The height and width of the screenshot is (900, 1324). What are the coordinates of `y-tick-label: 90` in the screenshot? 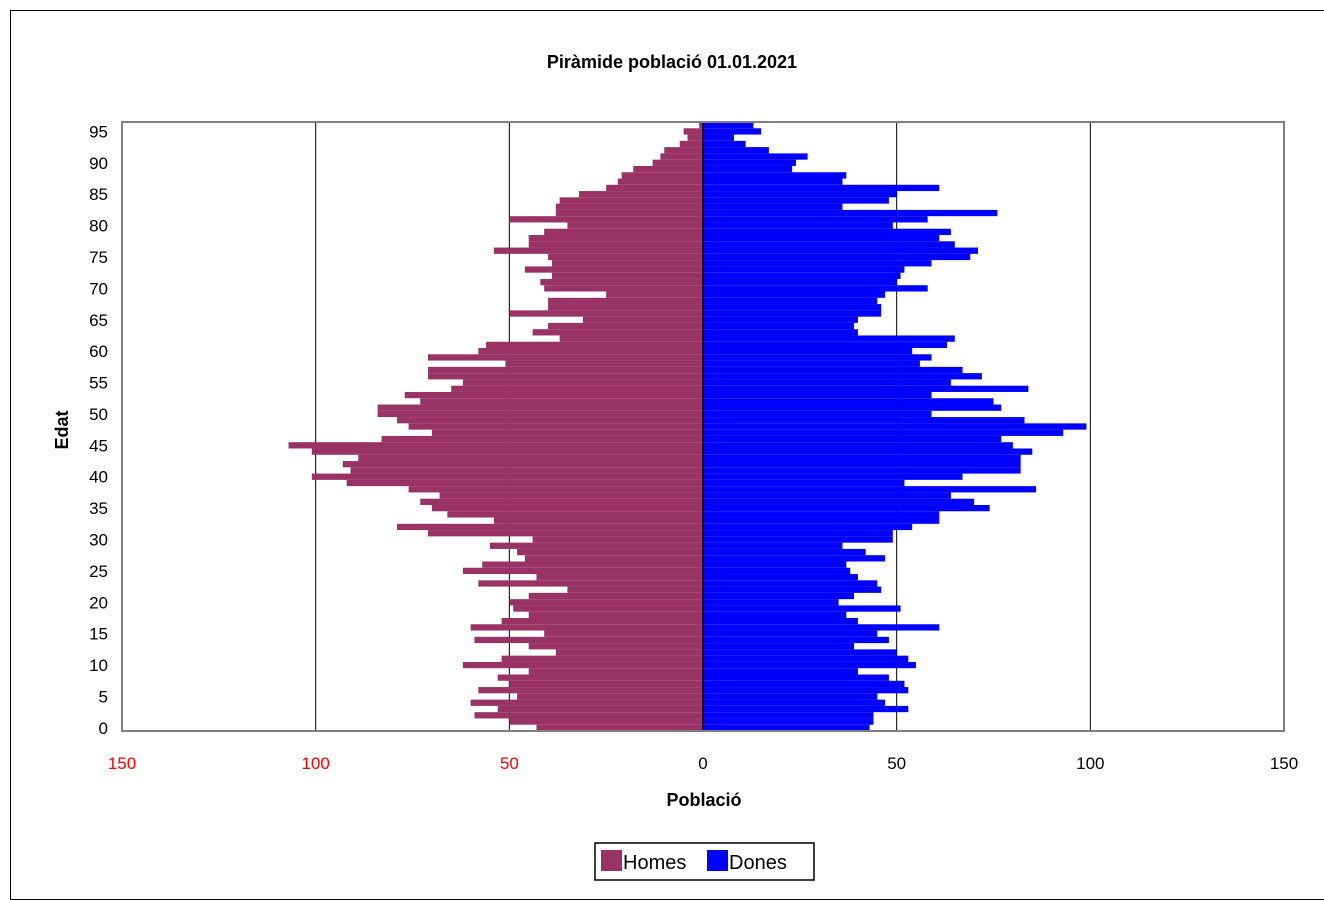 It's located at (98, 163).